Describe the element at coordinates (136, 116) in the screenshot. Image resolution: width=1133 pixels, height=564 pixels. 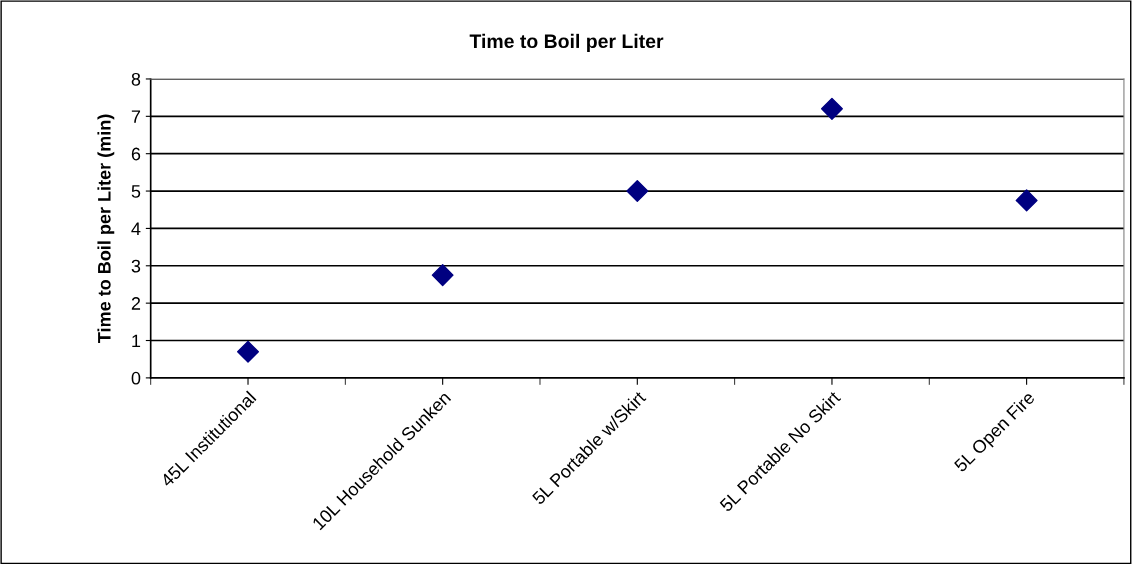
I see `y-tick-label: 7` at that location.